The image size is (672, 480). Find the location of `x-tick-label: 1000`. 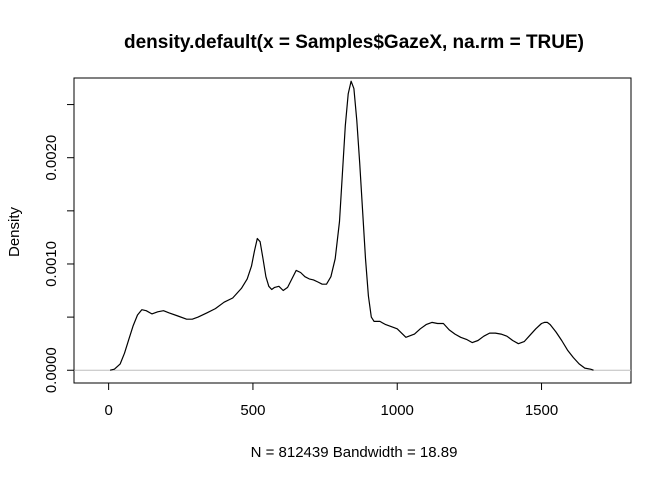

x-tick-label: 1000 is located at coordinates (397, 410).